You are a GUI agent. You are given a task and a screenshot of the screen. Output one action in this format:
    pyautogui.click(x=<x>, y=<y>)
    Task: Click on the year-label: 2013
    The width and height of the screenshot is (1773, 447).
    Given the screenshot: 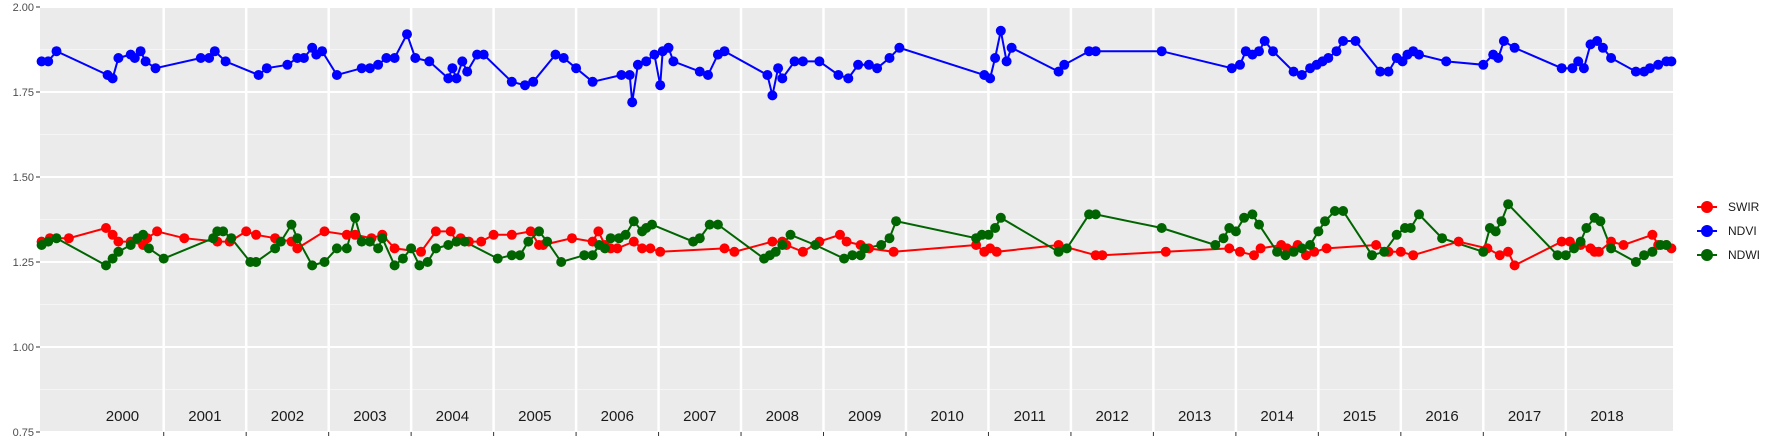 What is the action you would take?
    pyautogui.click(x=1194, y=416)
    